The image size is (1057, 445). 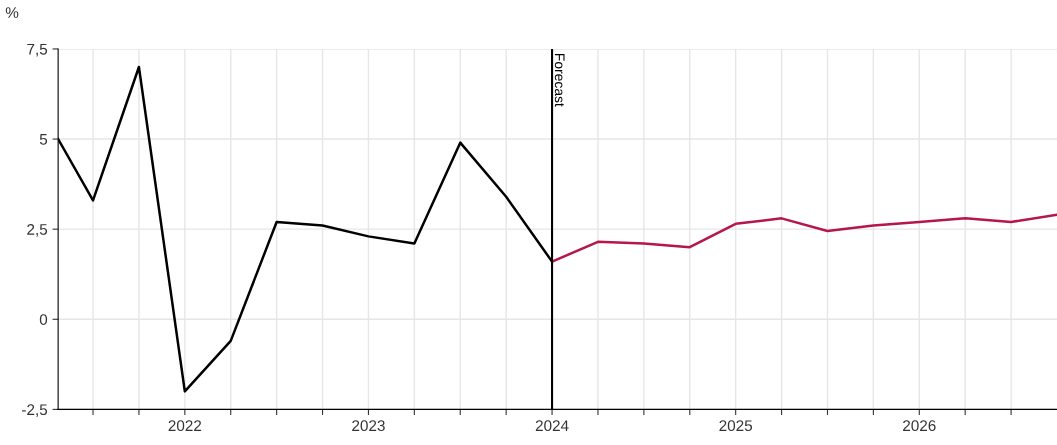 I want to click on y-tick-label: 7,5, so click(x=37, y=50).